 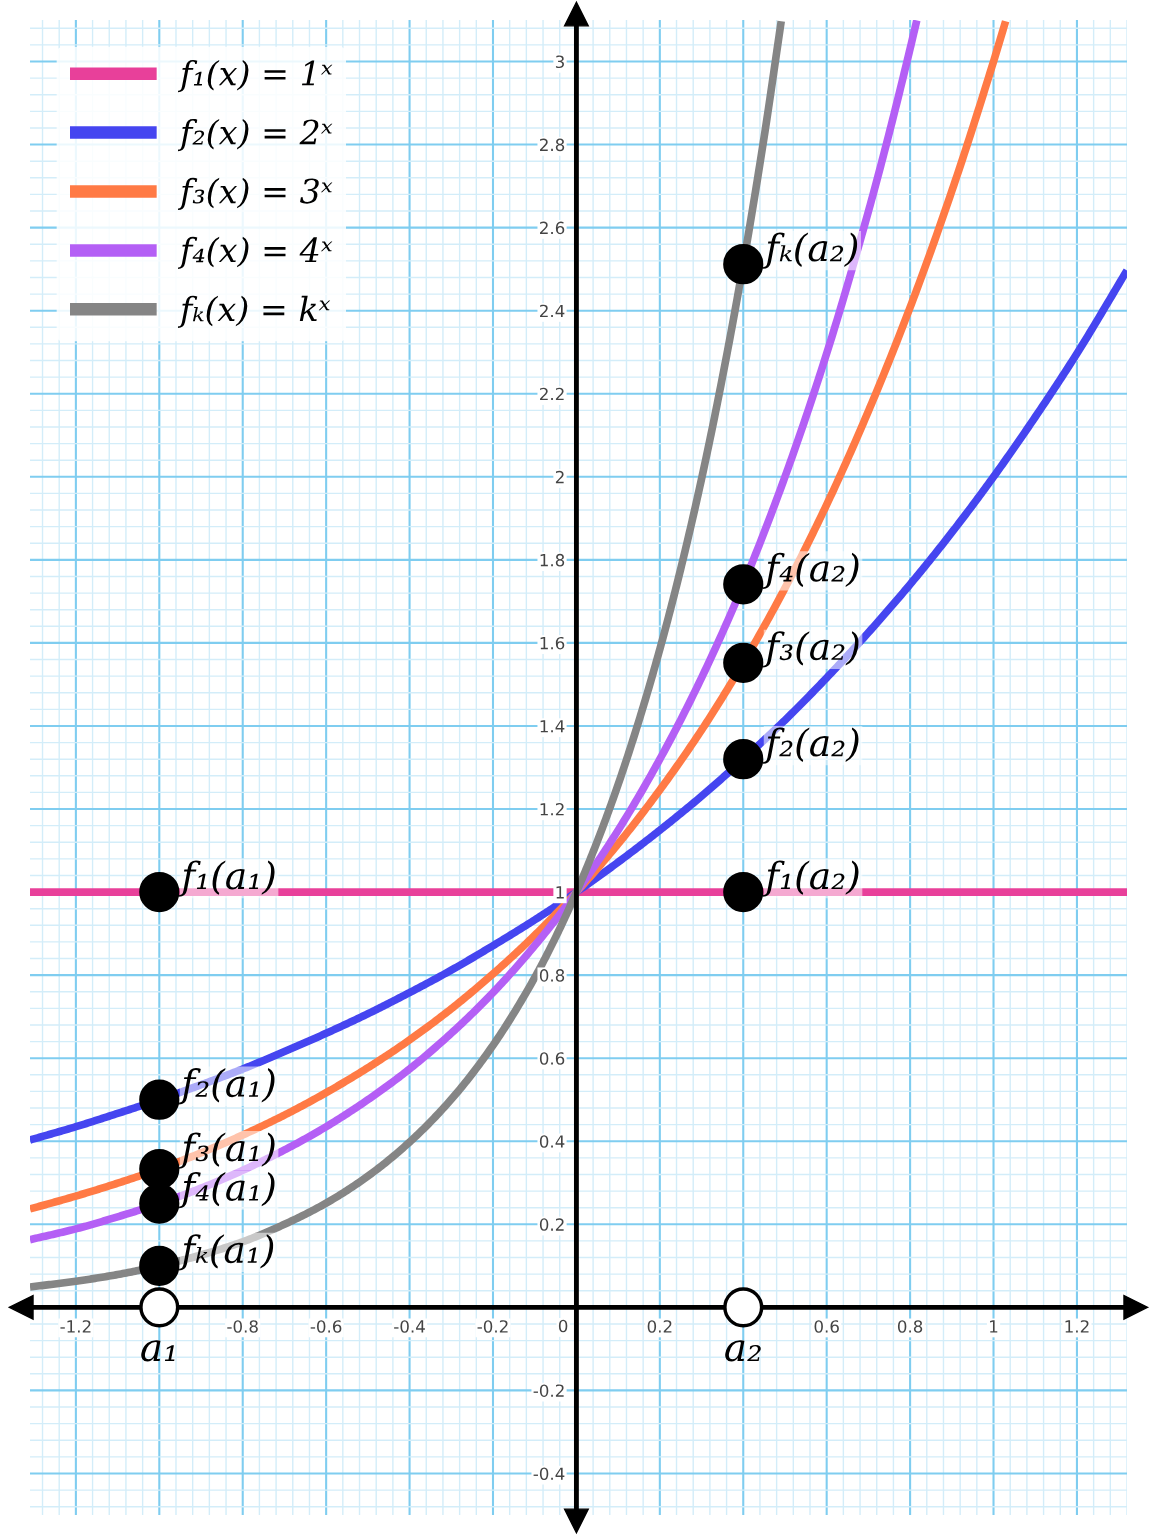 What do you see at coordinates (549, 1474) in the screenshot?
I see `y-tick-label: -0.4` at bounding box center [549, 1474].